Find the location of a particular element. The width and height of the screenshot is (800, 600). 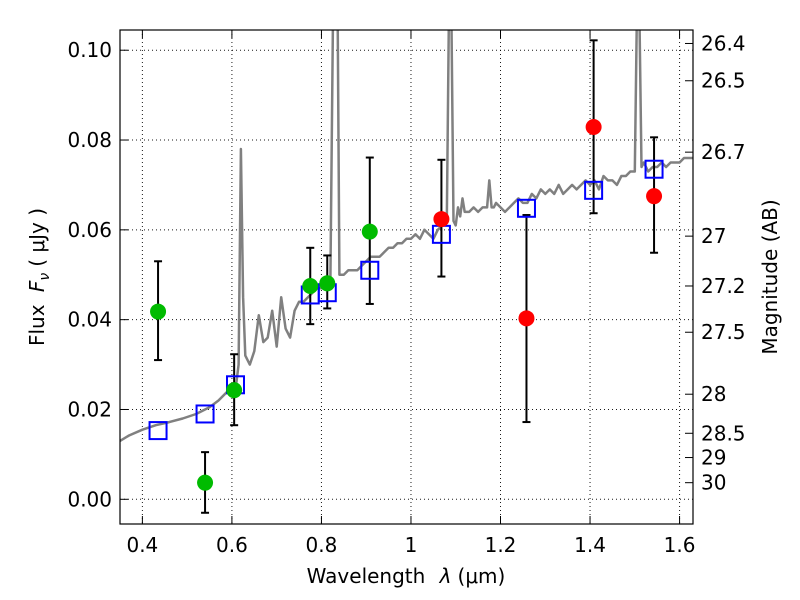

mag-tick-label: 27.2 is located at coordinates (723, 286).